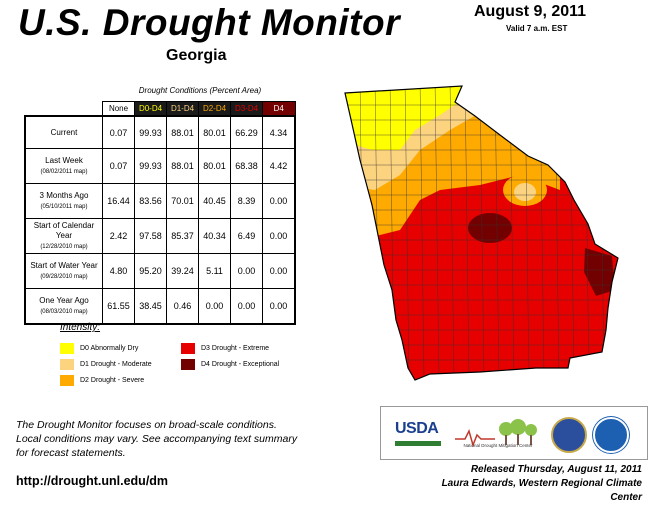 This screenshot has height=505, width=670. What do you see at coordinates (182, 271) in the screenshot?
I see `table-cell: 39.24` at bounding box center [182, 271].